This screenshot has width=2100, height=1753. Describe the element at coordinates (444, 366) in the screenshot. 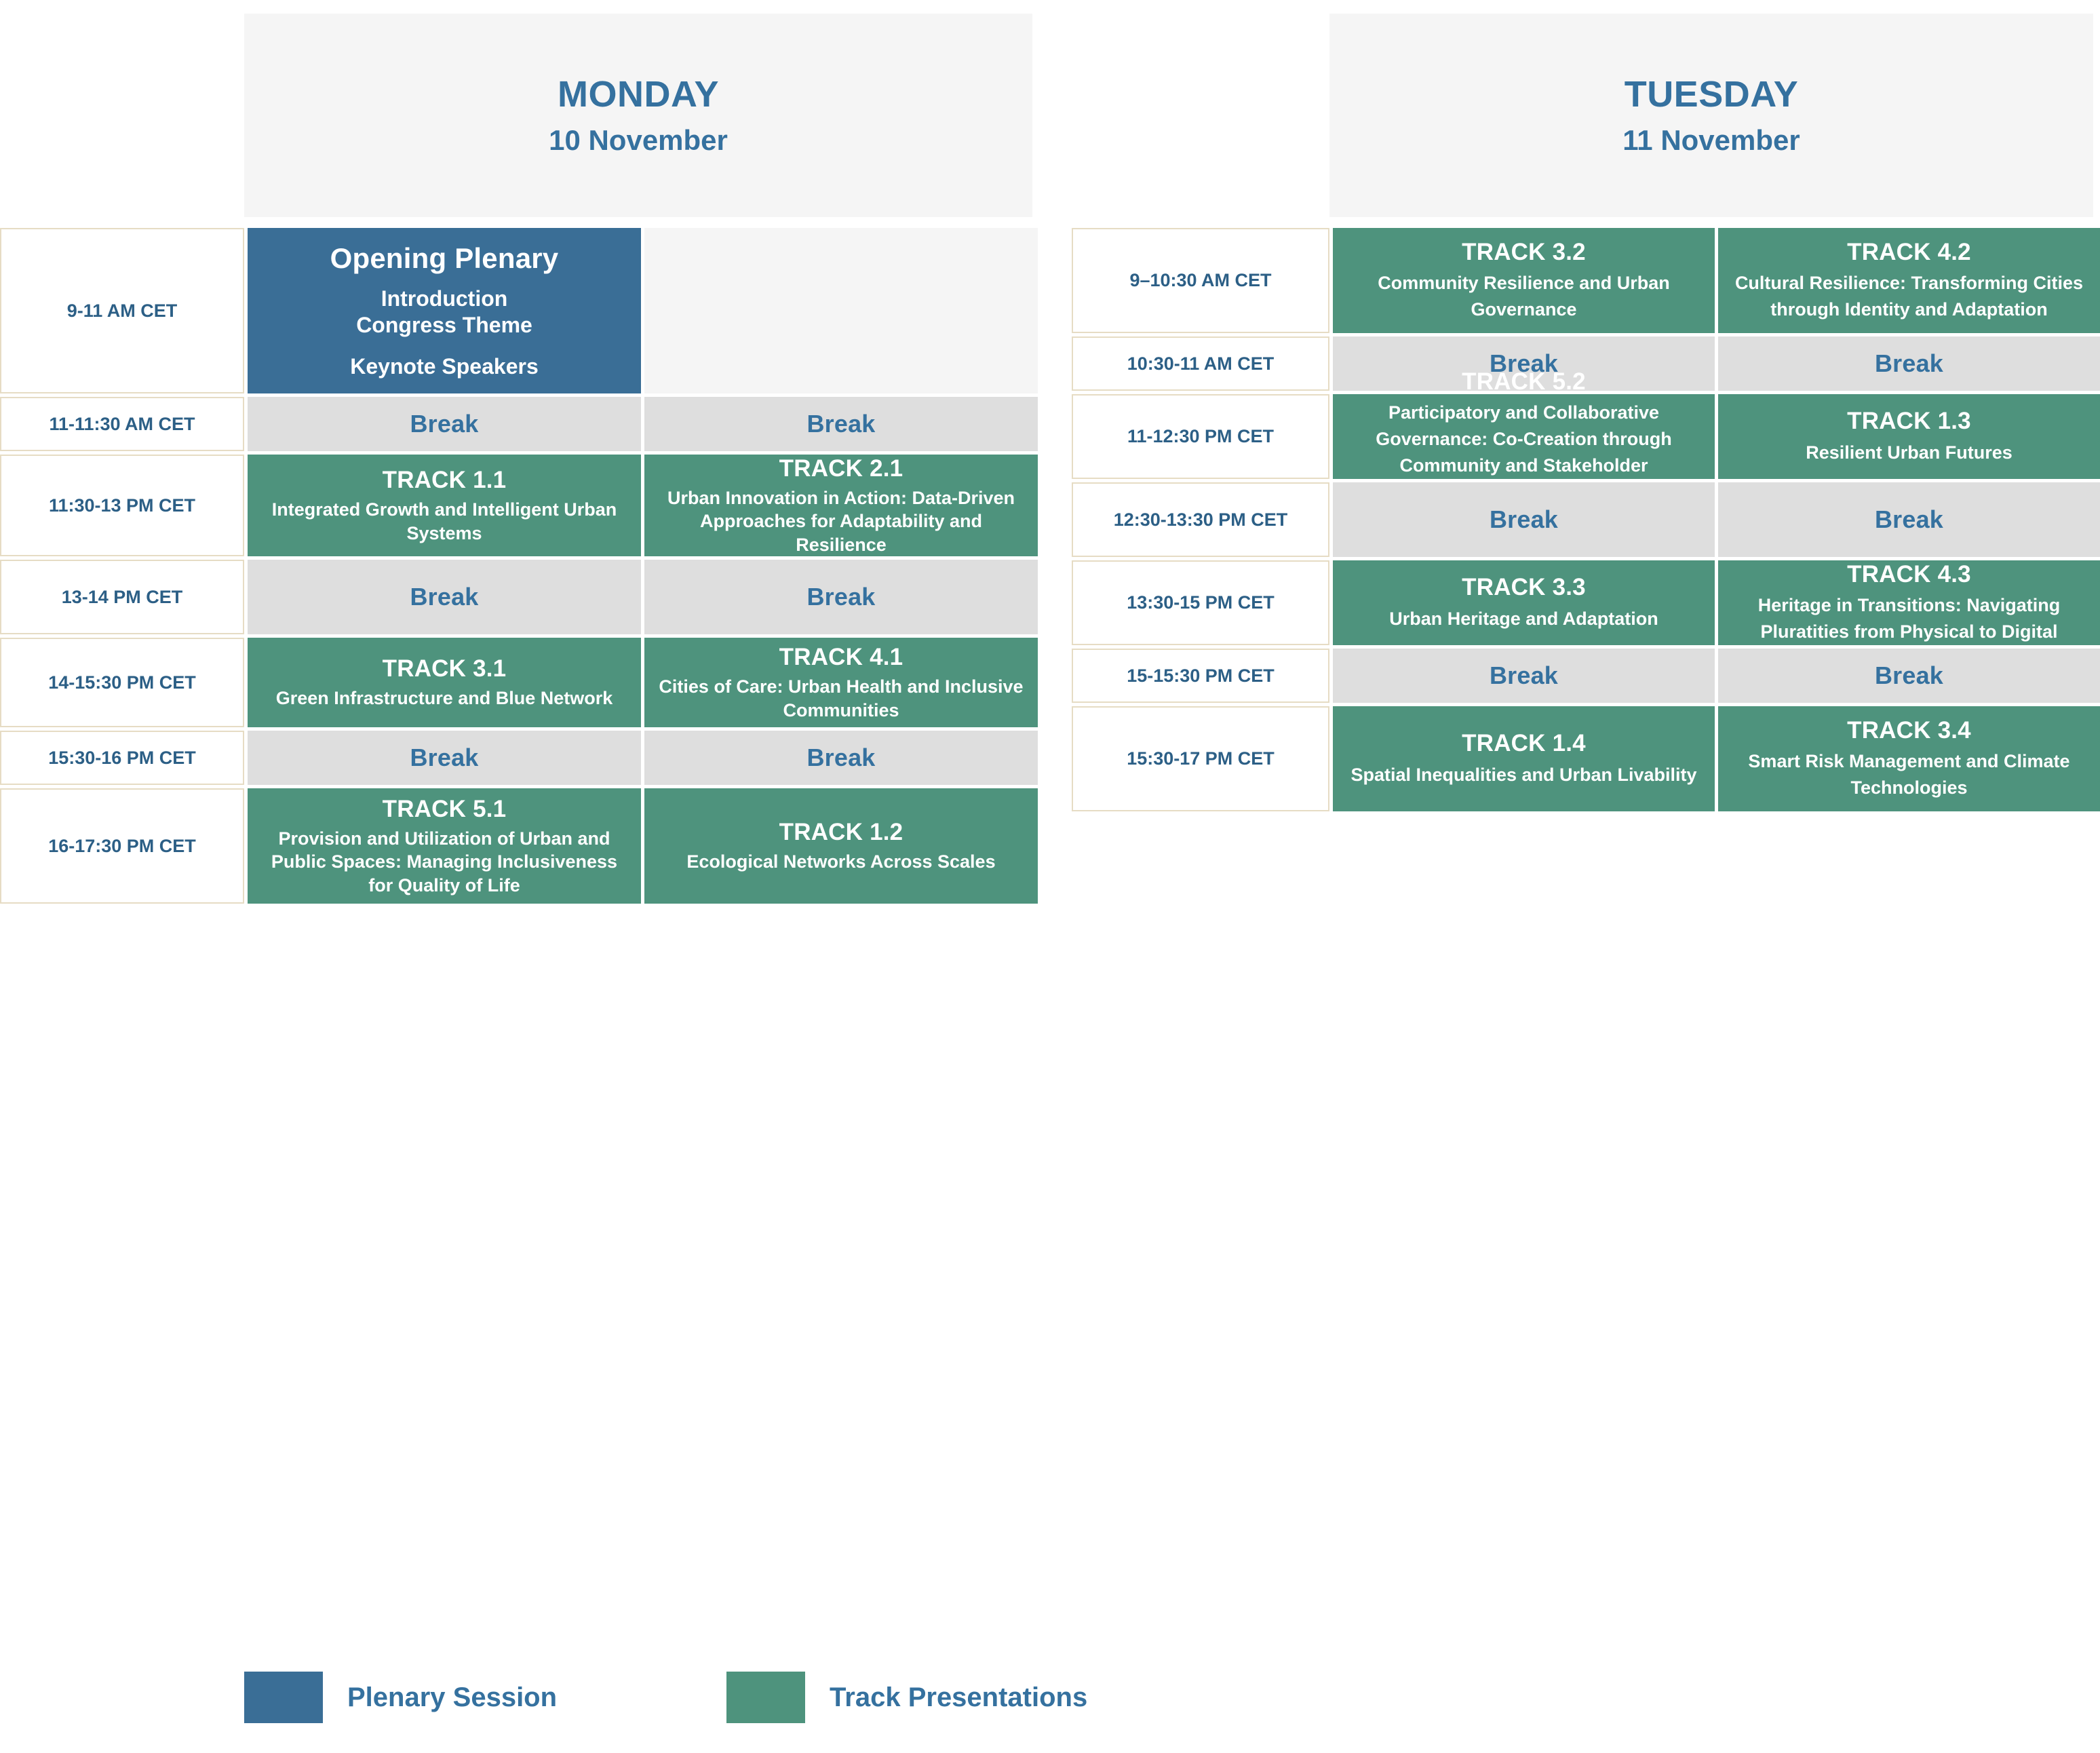

I see `plenary-subtitle: Keynote Speakers` at that location.